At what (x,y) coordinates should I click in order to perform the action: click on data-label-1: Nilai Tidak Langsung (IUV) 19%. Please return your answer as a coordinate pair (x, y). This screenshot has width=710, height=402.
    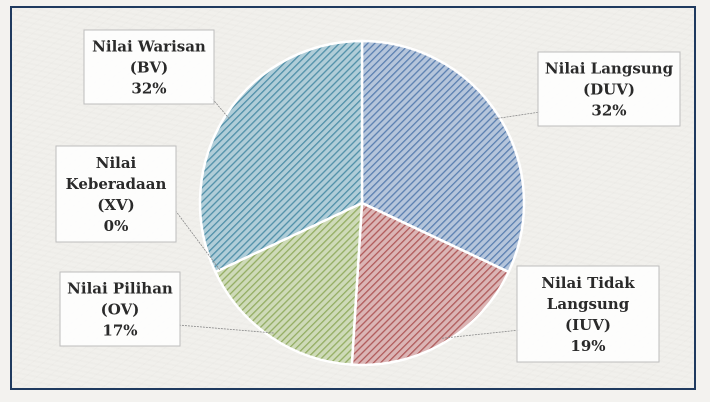
    Looking at the image, I should click on (588, 314).